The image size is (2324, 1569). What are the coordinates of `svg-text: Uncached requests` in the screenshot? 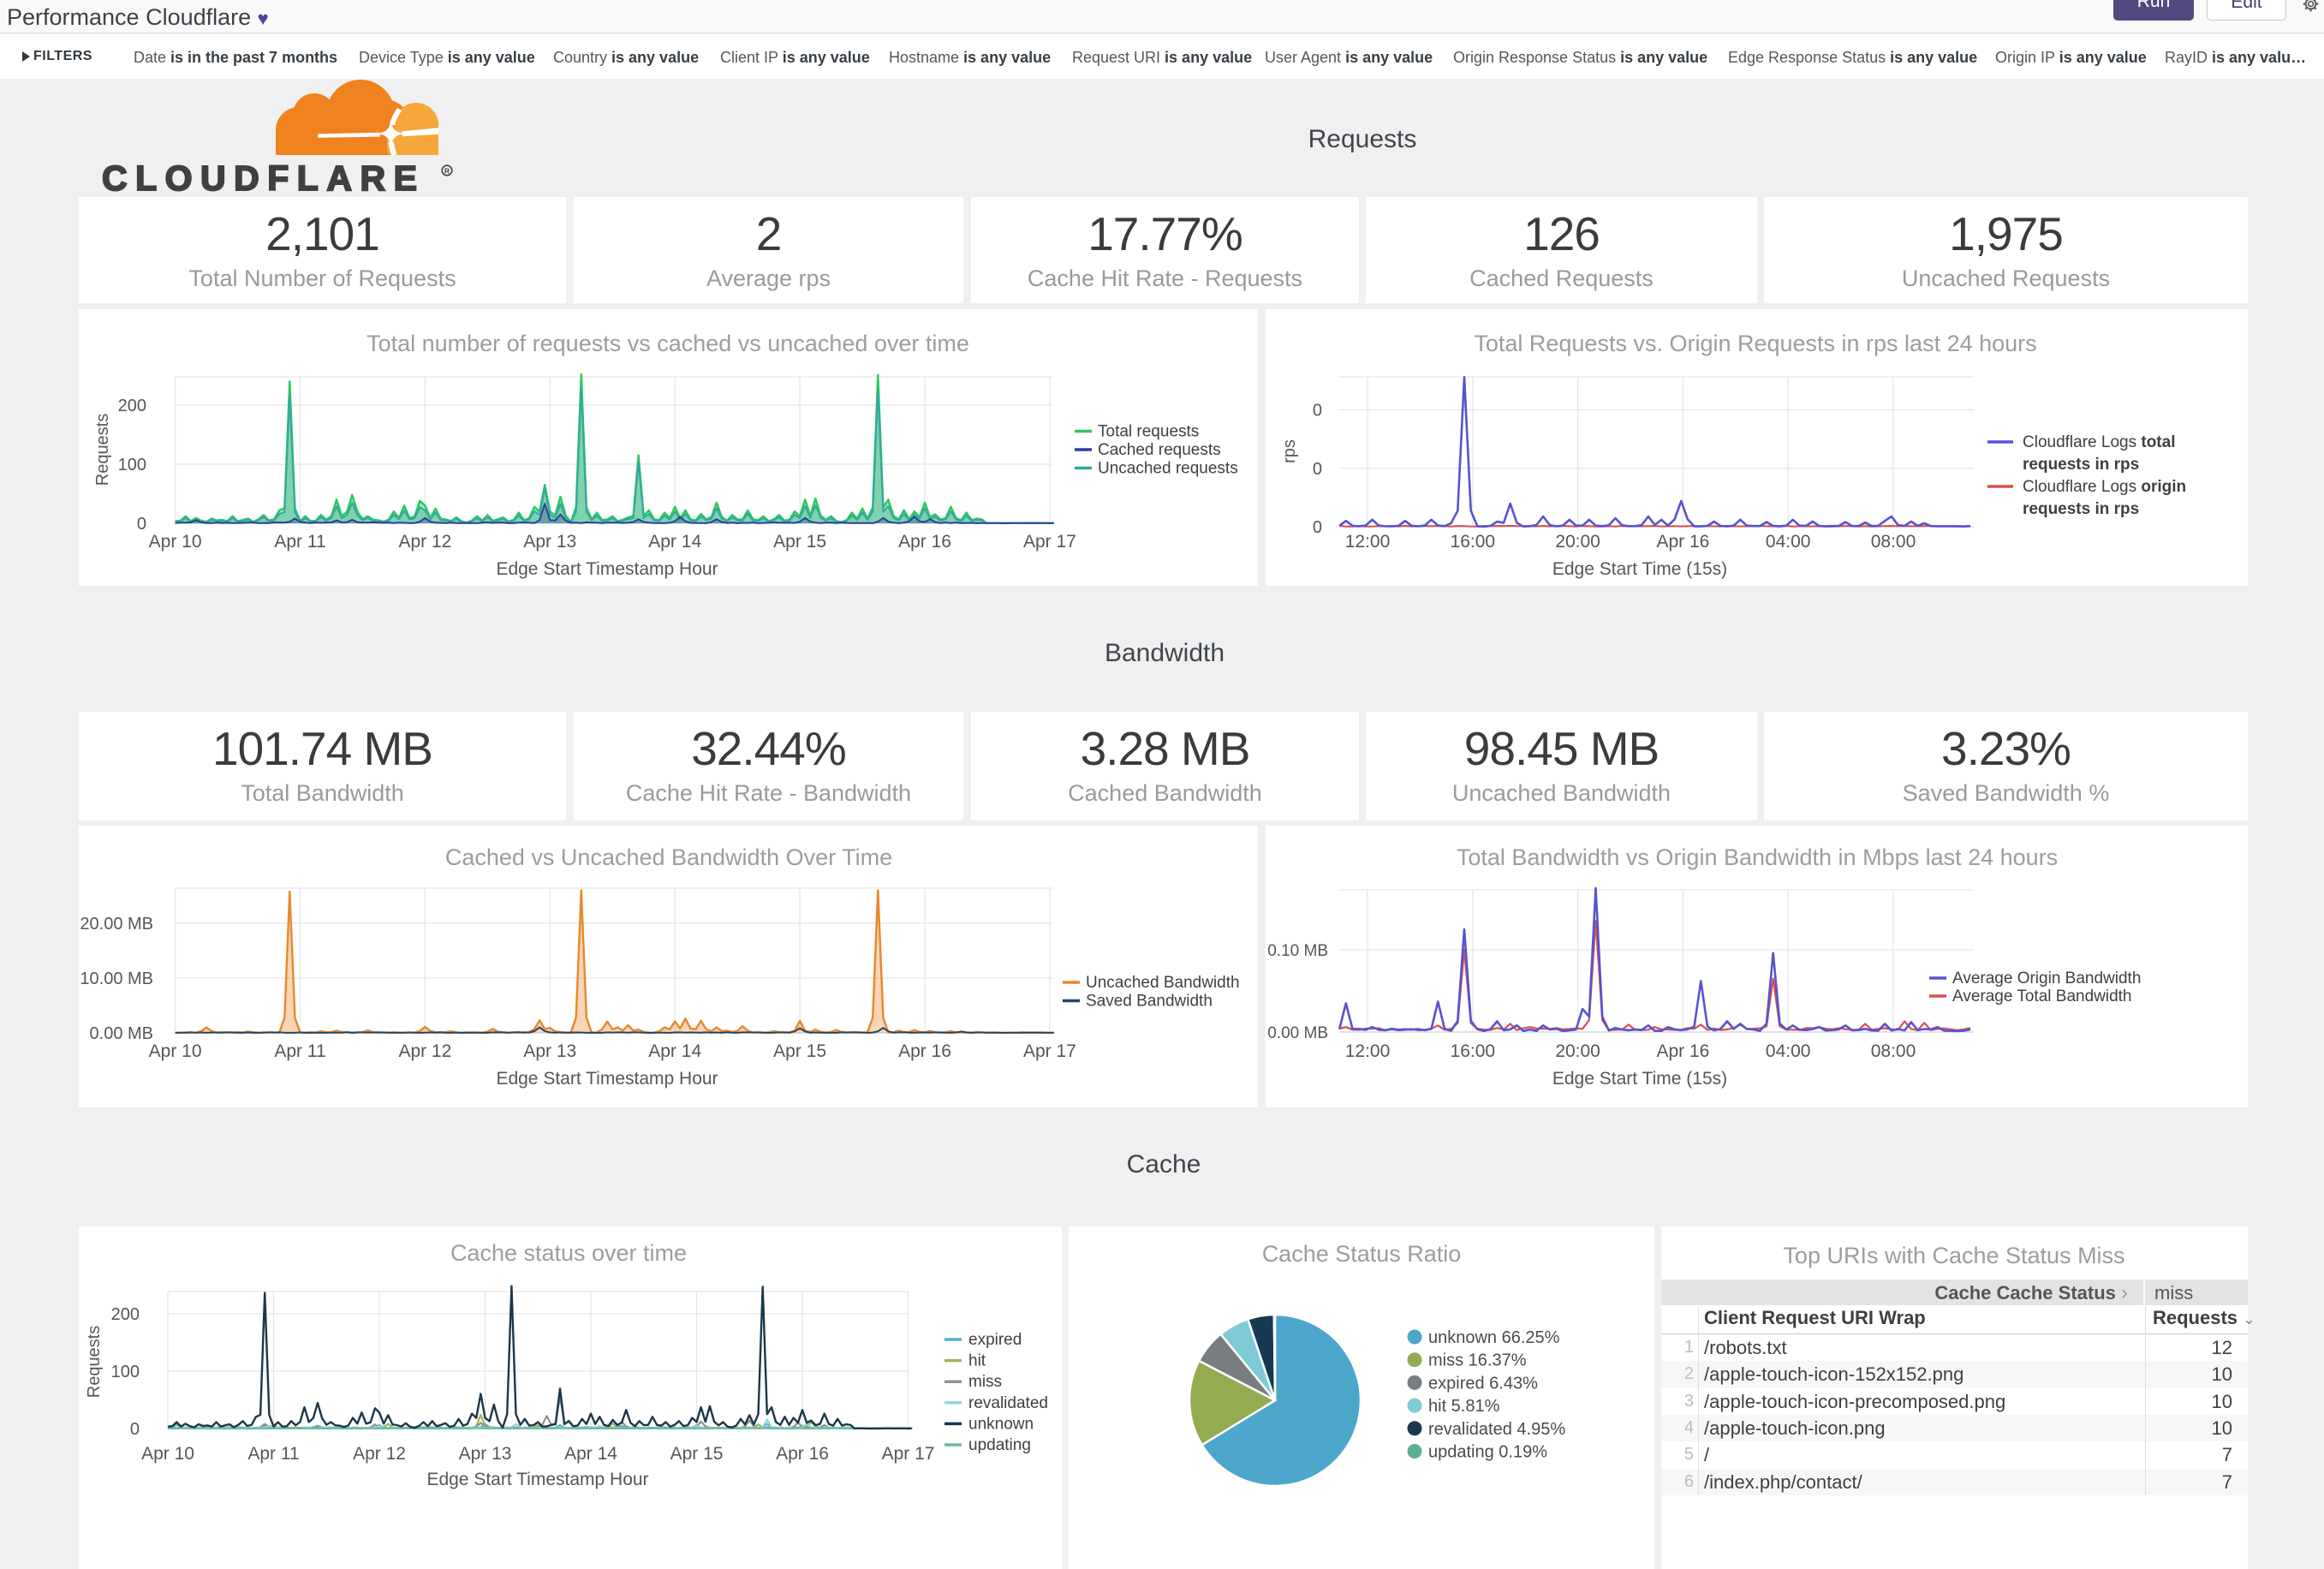 It's located at (1168, 469).